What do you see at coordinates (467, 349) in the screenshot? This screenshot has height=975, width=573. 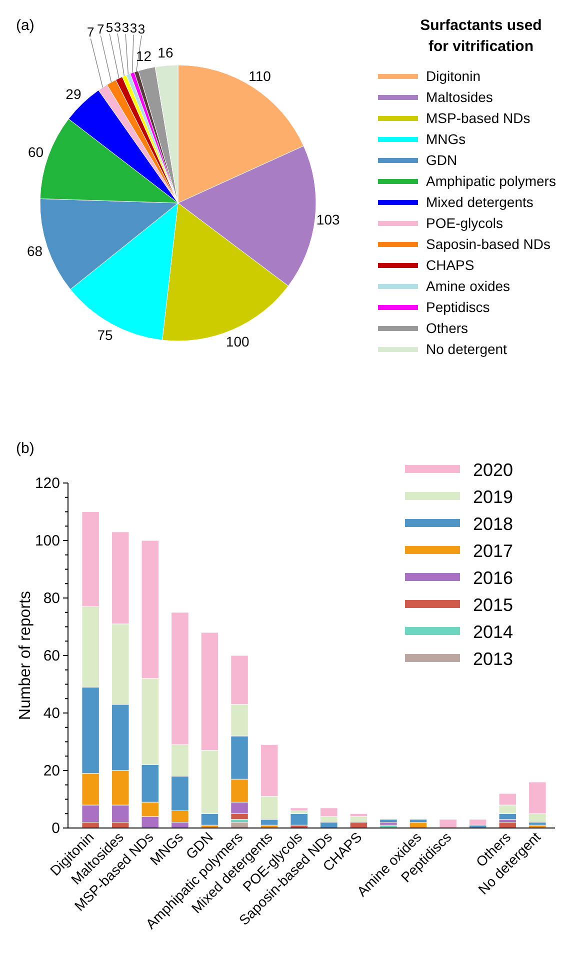 I see `legend-label: No detergent` at bounding box center [467, 349].